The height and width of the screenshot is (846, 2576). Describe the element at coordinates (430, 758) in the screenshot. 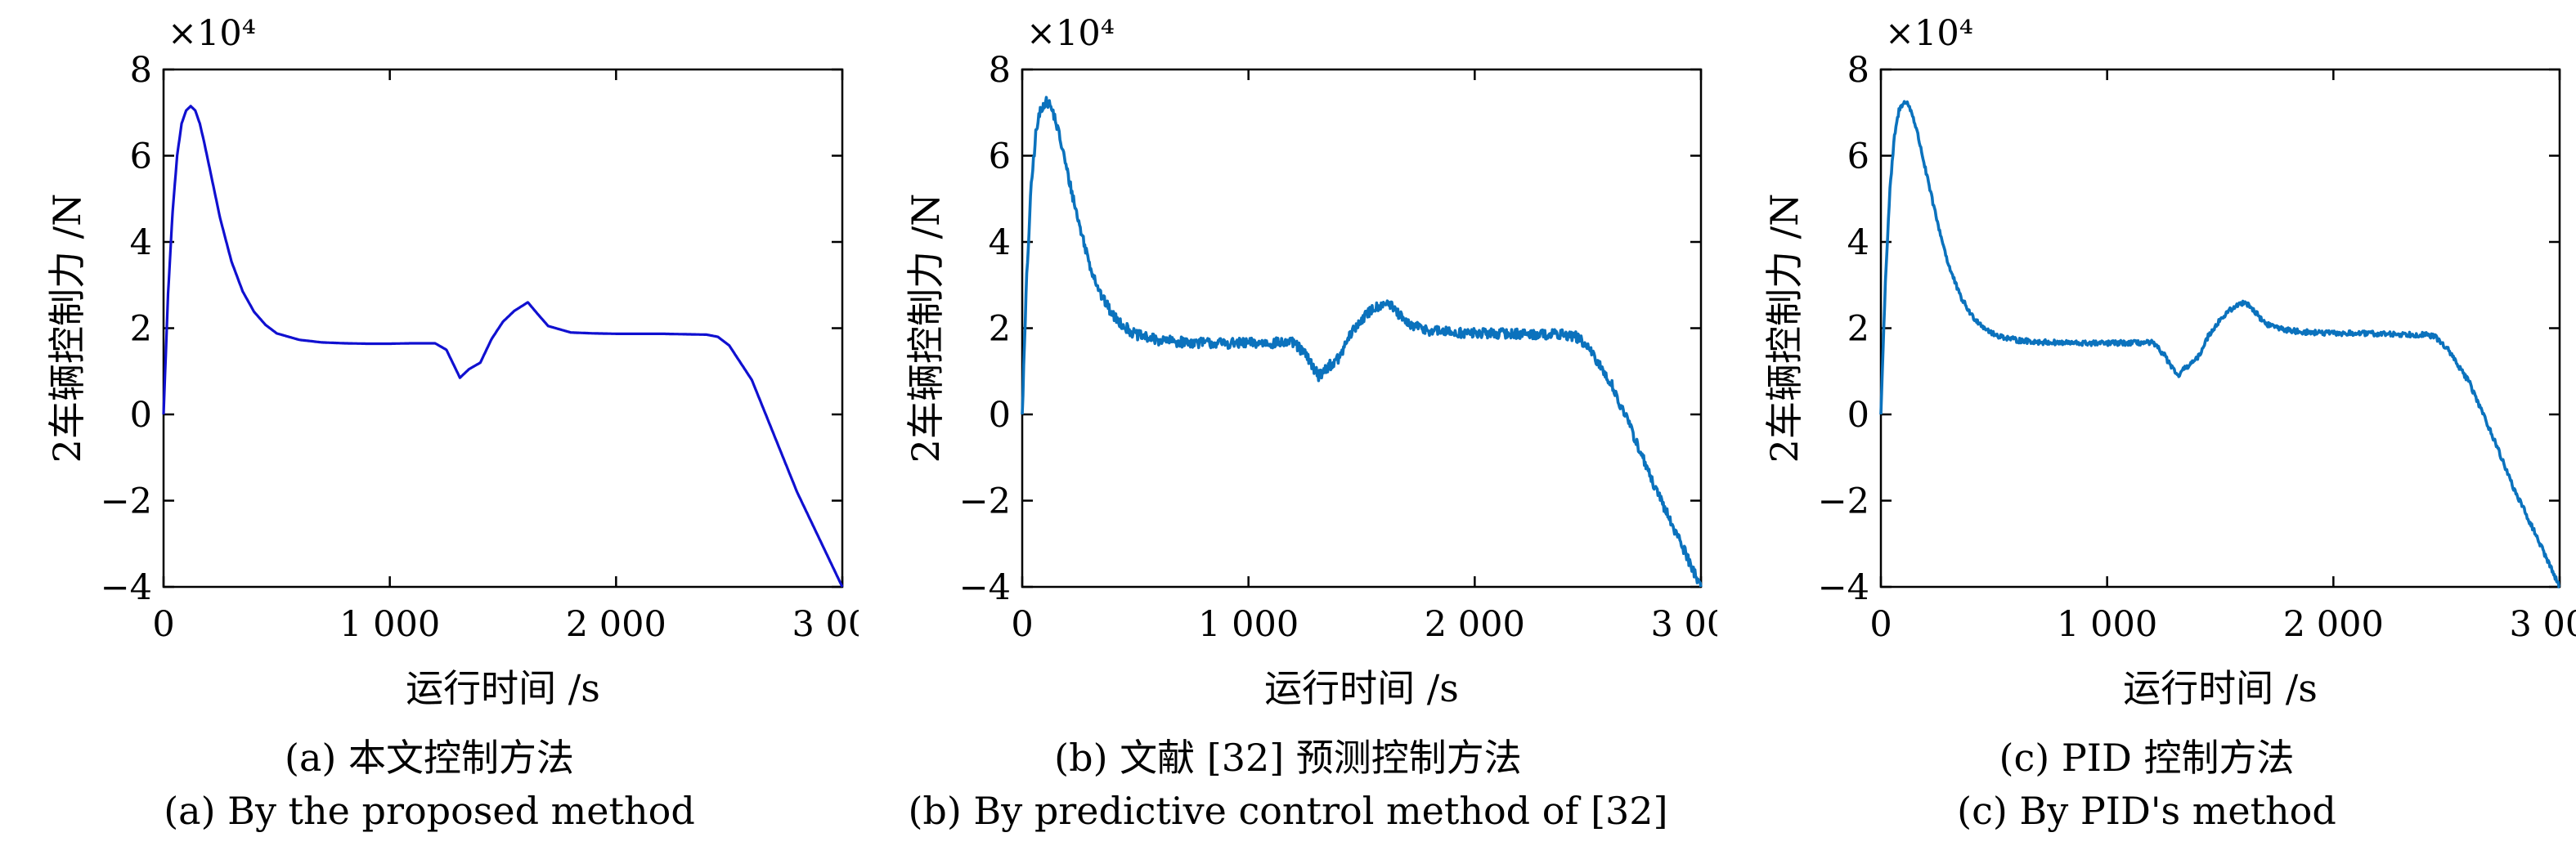

I see `caption-cn-a: (a) 本文控制方法` at that location.